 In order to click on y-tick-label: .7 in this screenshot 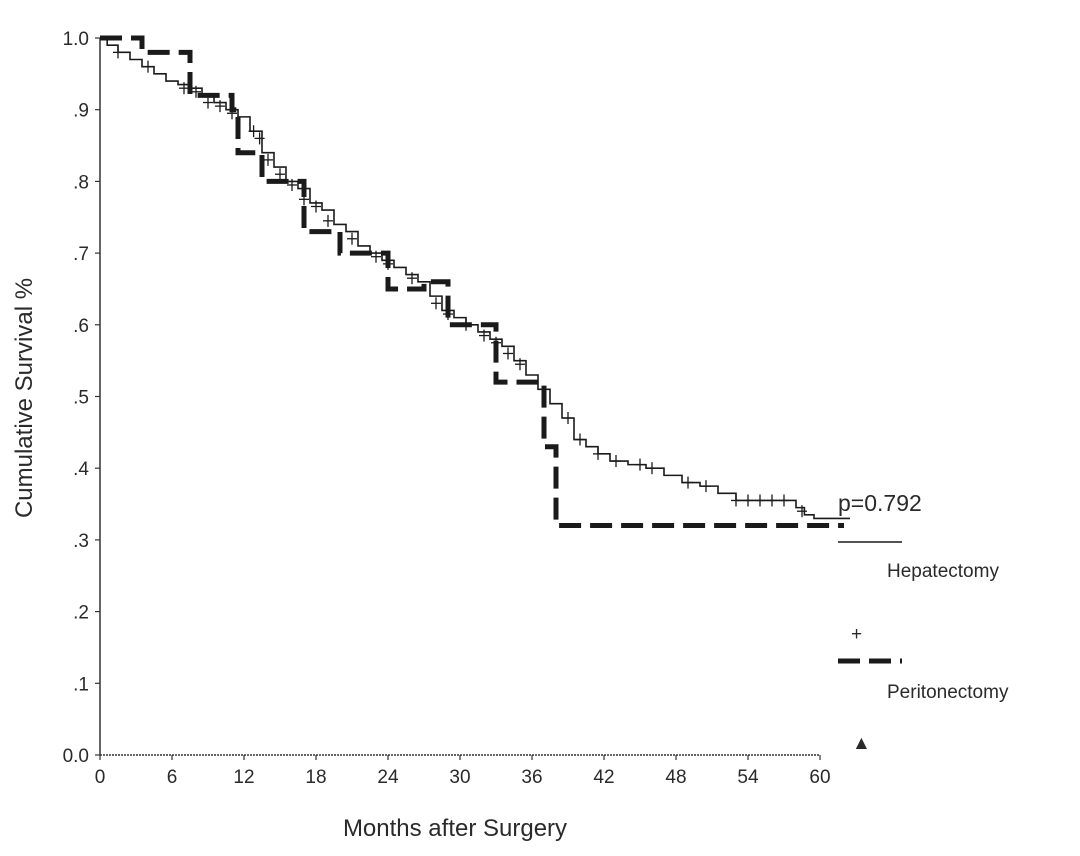, I will do `click(81, 254)`.